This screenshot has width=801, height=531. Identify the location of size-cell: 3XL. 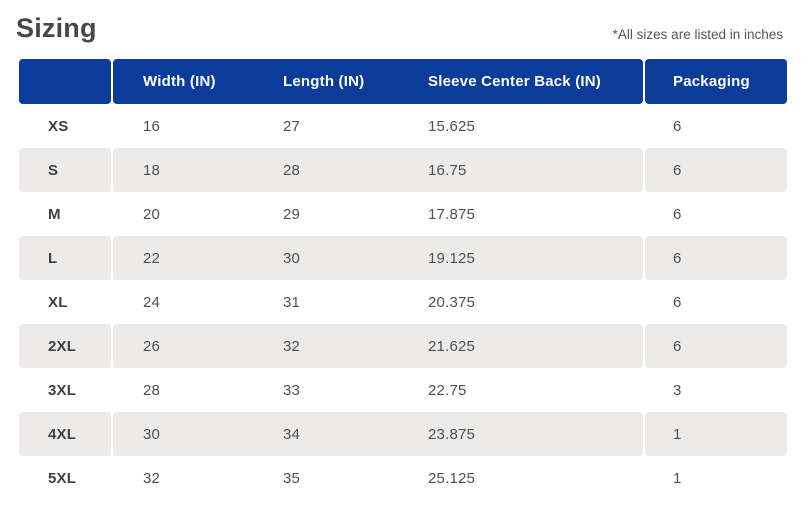
(62, 390).